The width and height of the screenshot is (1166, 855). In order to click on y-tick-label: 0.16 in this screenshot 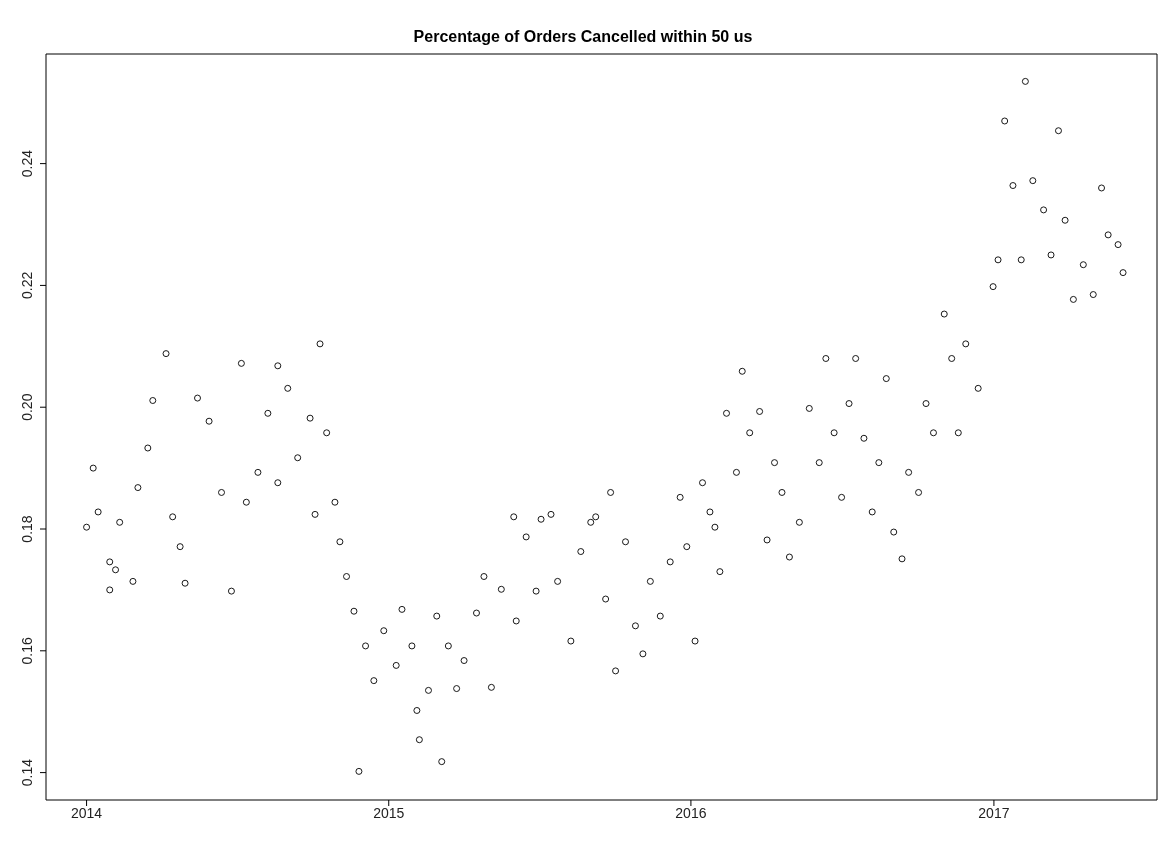, I will do `click(27, 650)`.